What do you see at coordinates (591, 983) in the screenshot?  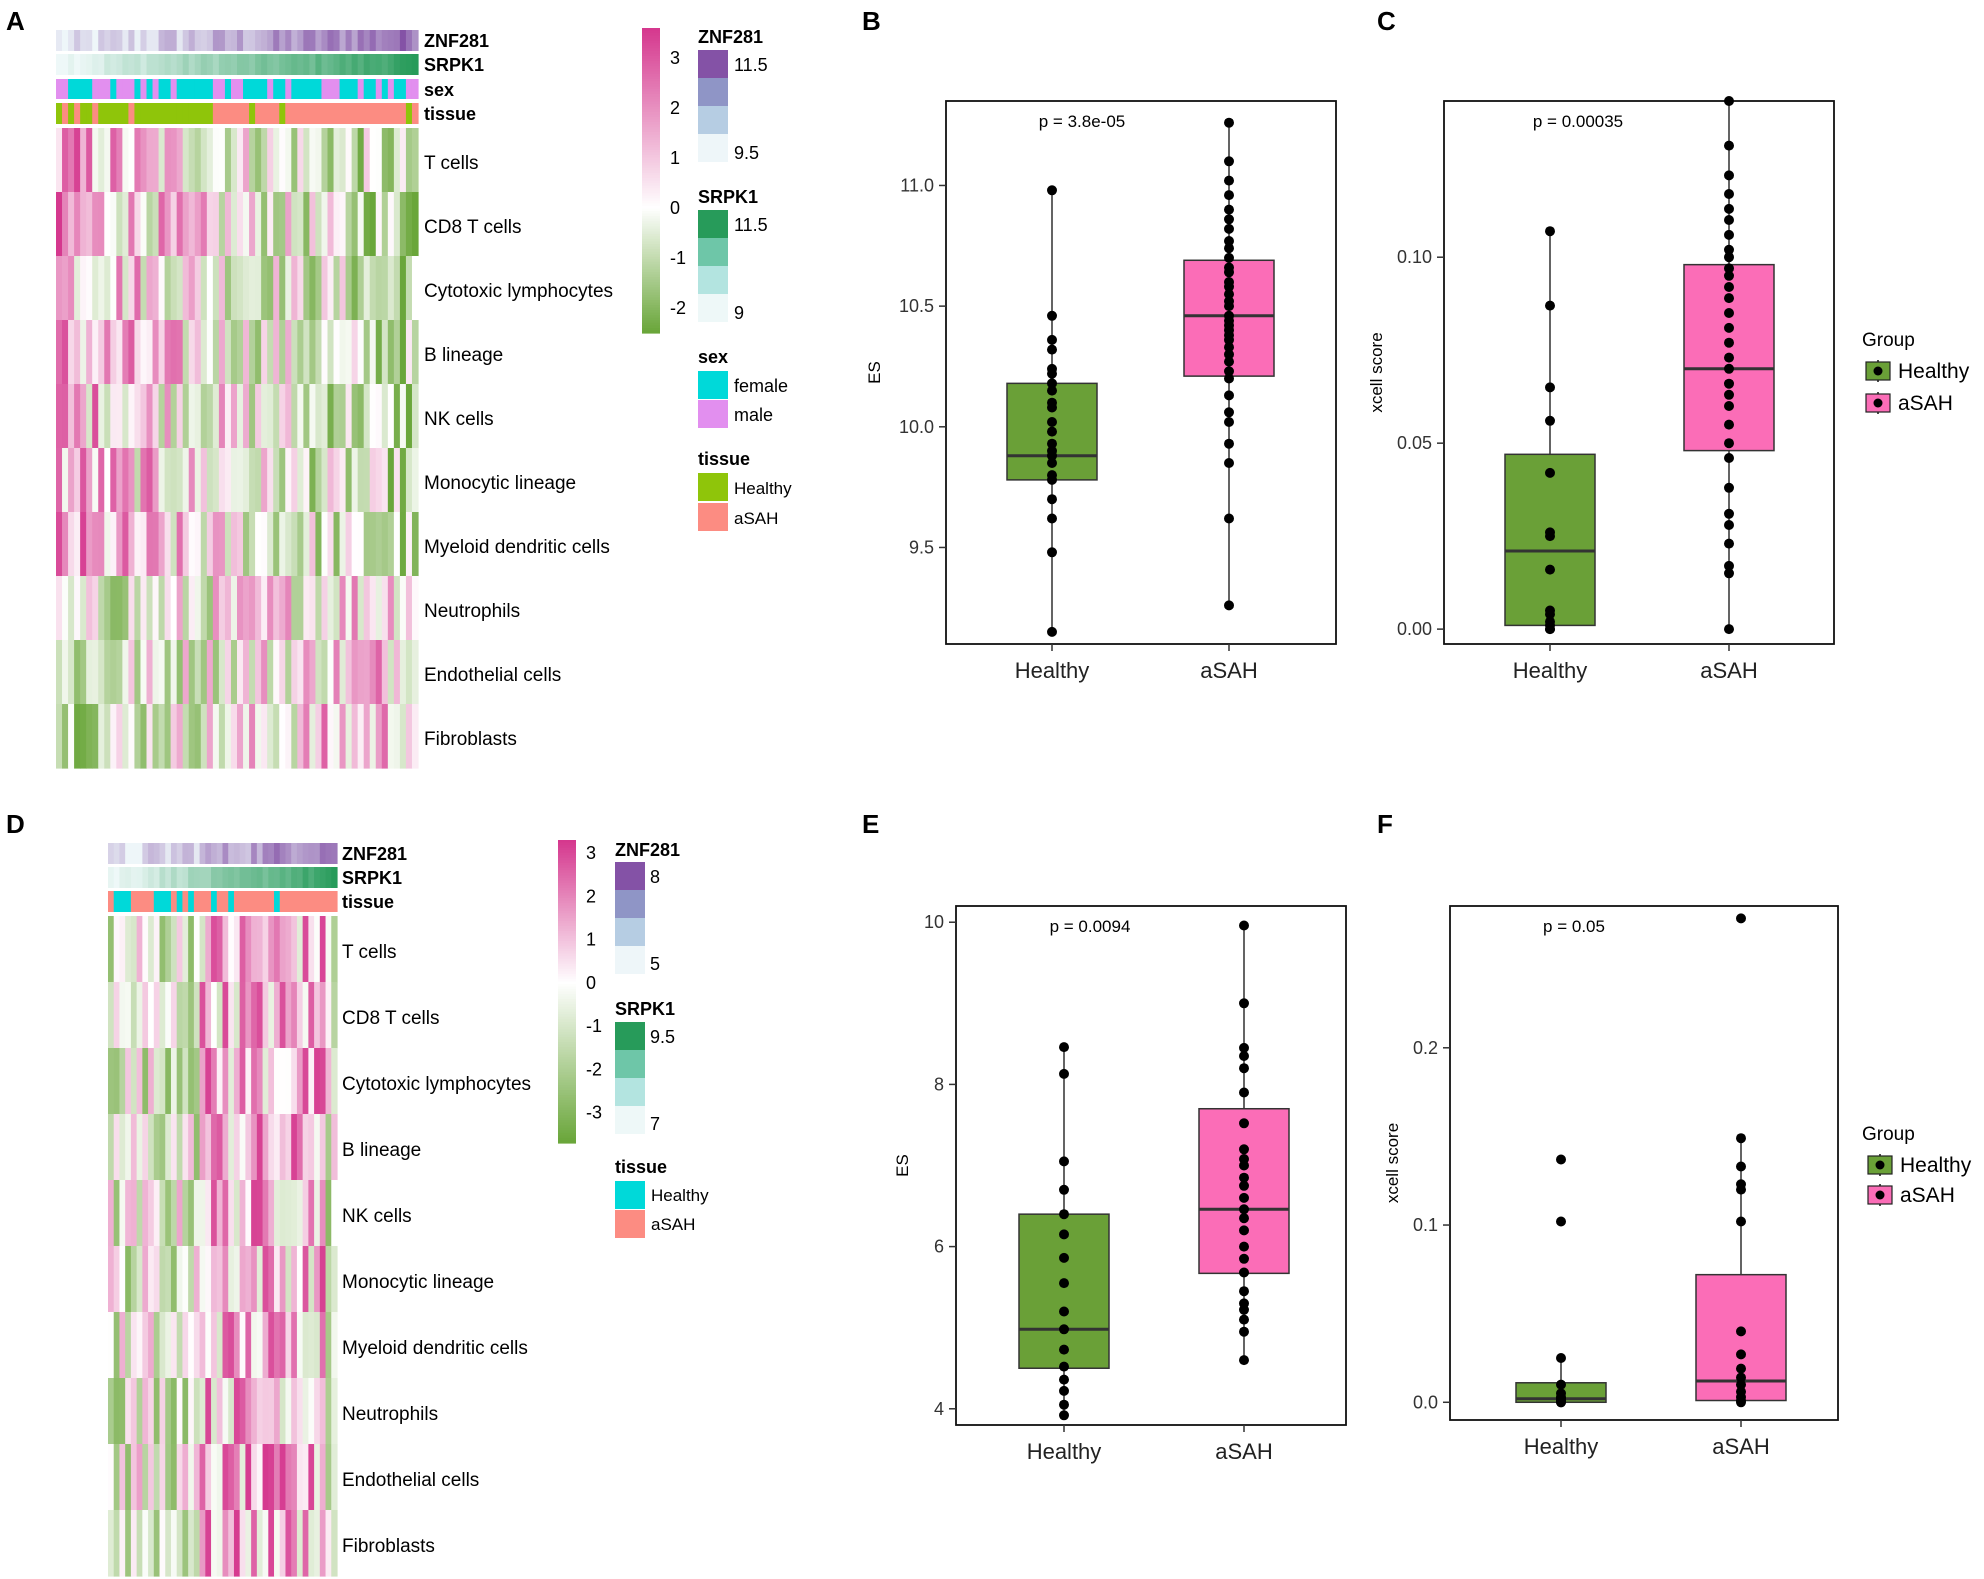 I see `scale-tick-label: 0` at bounding box center [591, 983].